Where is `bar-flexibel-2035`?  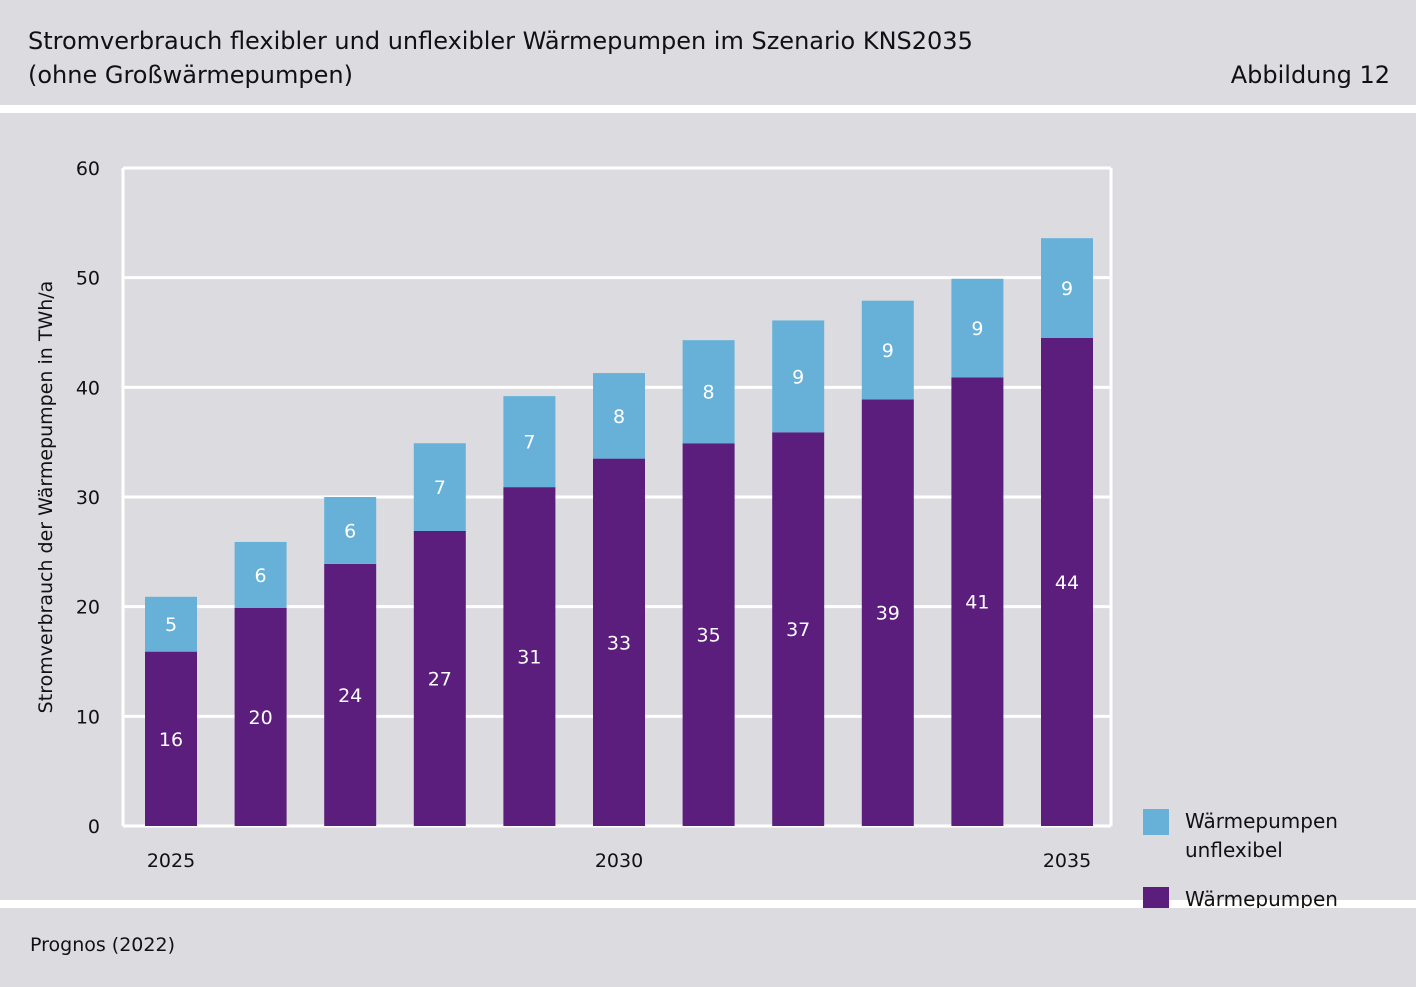 bar-flexibel-2035 is located at coordinates (1067, 581).